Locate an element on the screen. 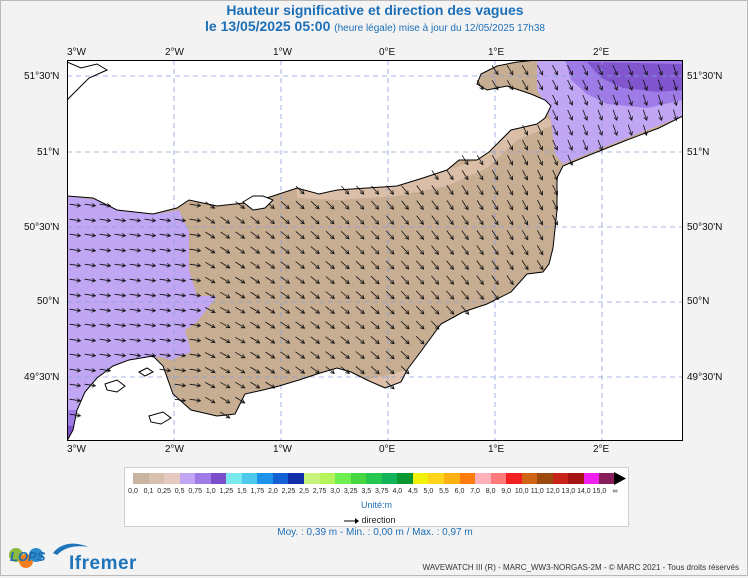 Image resolution: width=748 pixels, height=578 pixels. lon-label-bottom: 1°E is located at coordinates (496, 449).